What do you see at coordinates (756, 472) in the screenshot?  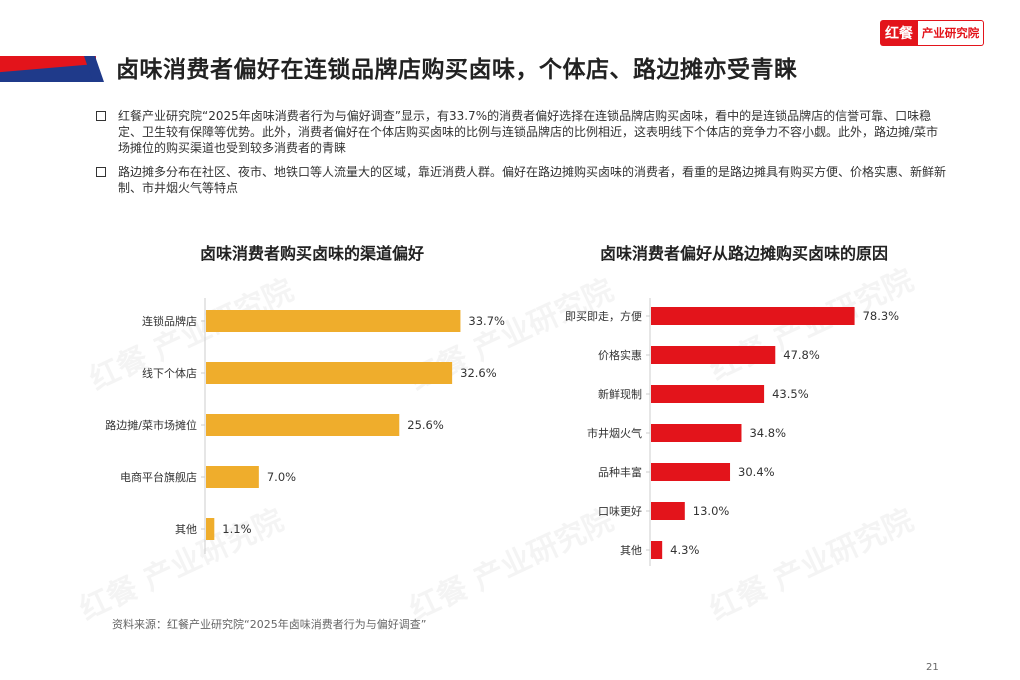 I see `value-label: 30.4%` at bounding box center [756, 472].